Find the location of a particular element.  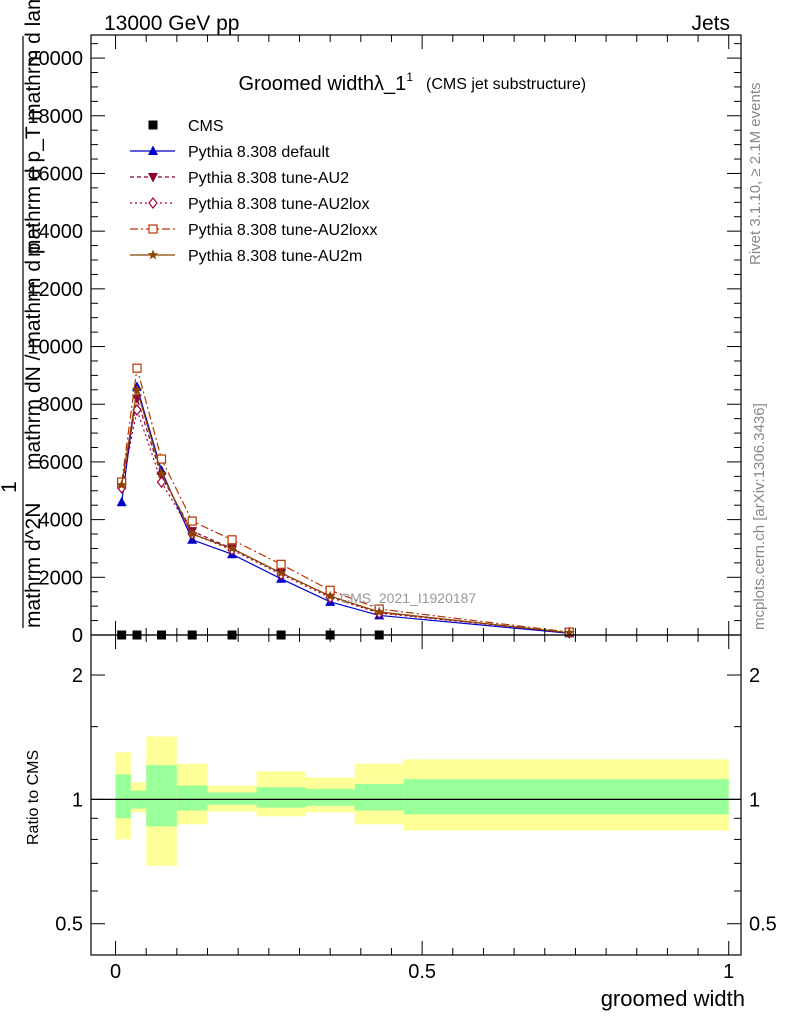

ylabel-line-1: mathrm d^2N is located at coordinates (33, 565).